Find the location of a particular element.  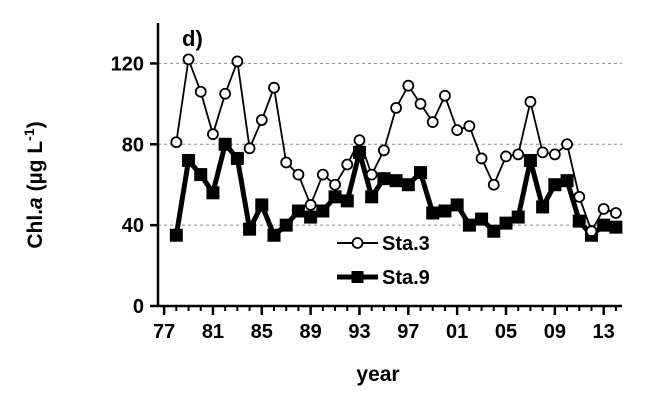

point-sta3-2006 is located at coordinates (518, 154).